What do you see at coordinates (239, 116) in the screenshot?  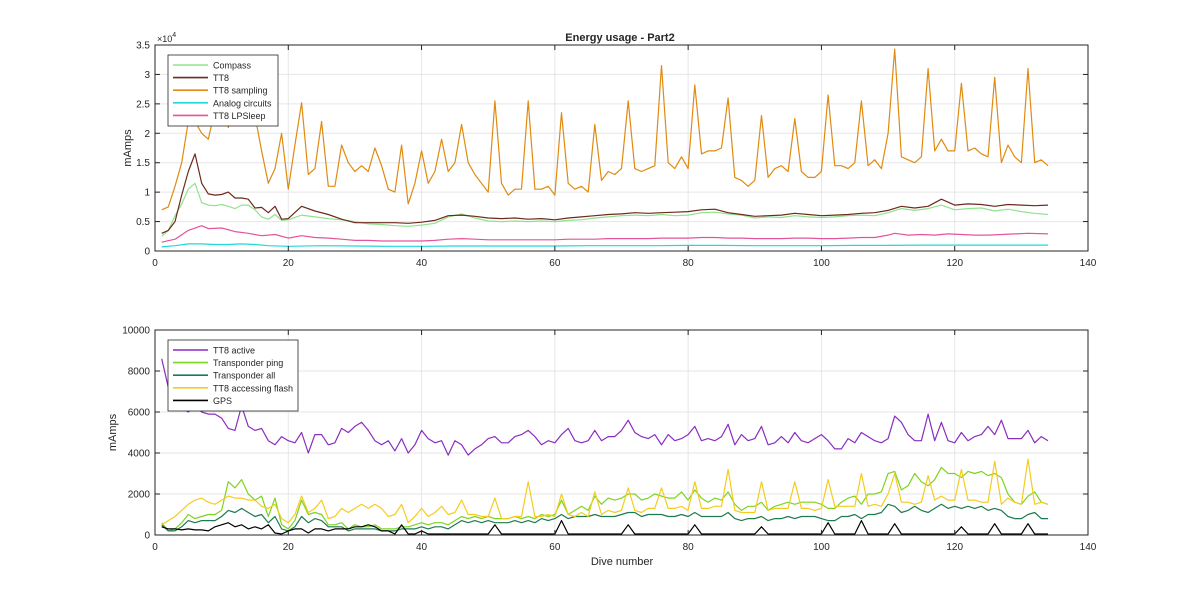 I see `top-legend-label: TT8 LPSleep` at bounding box center [239, 116].